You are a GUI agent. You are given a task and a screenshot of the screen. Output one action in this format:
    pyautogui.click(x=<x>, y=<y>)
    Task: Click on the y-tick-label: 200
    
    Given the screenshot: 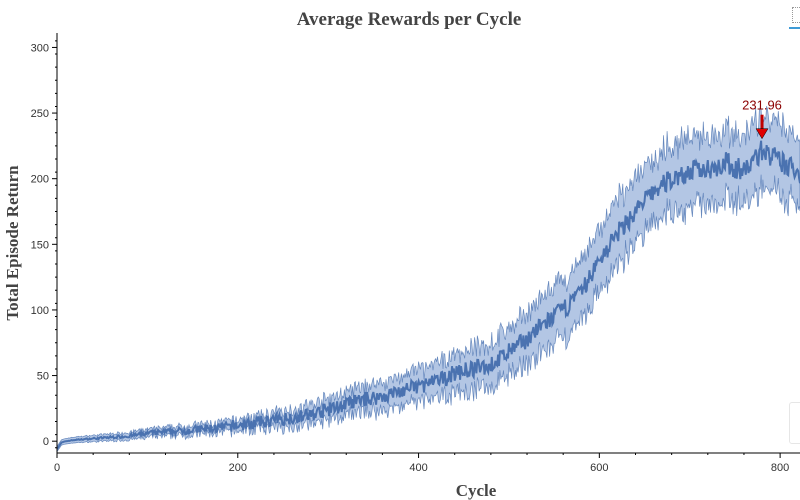 What is the action you would take?
    pyautogui.click(x=40, y=180)
    